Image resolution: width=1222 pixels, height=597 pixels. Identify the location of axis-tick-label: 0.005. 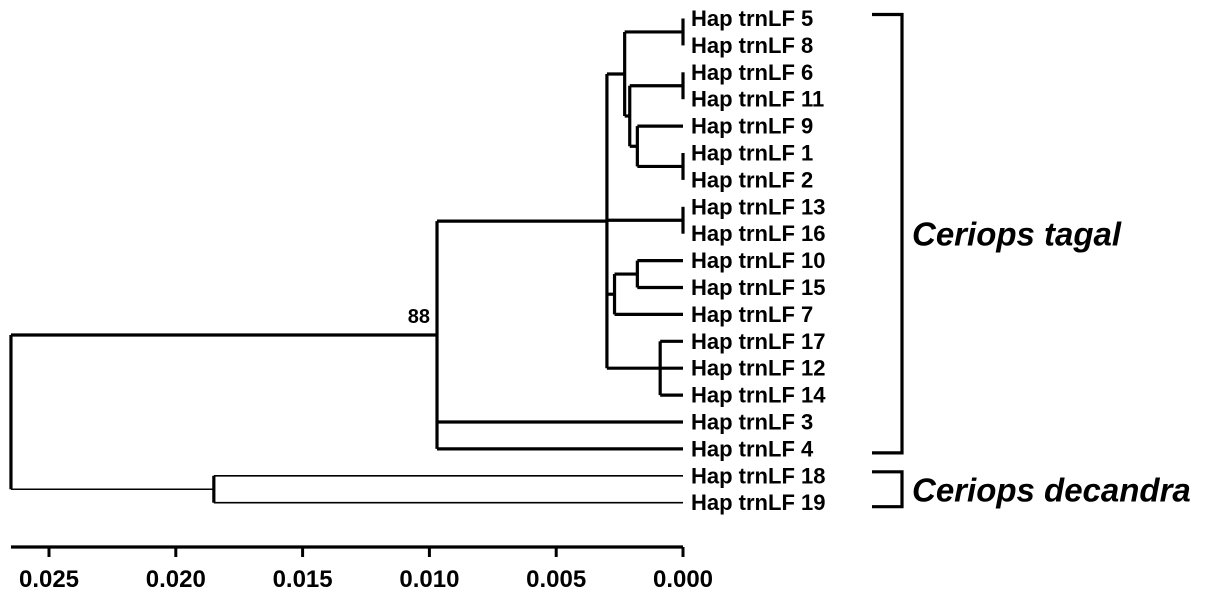
(556, 579).